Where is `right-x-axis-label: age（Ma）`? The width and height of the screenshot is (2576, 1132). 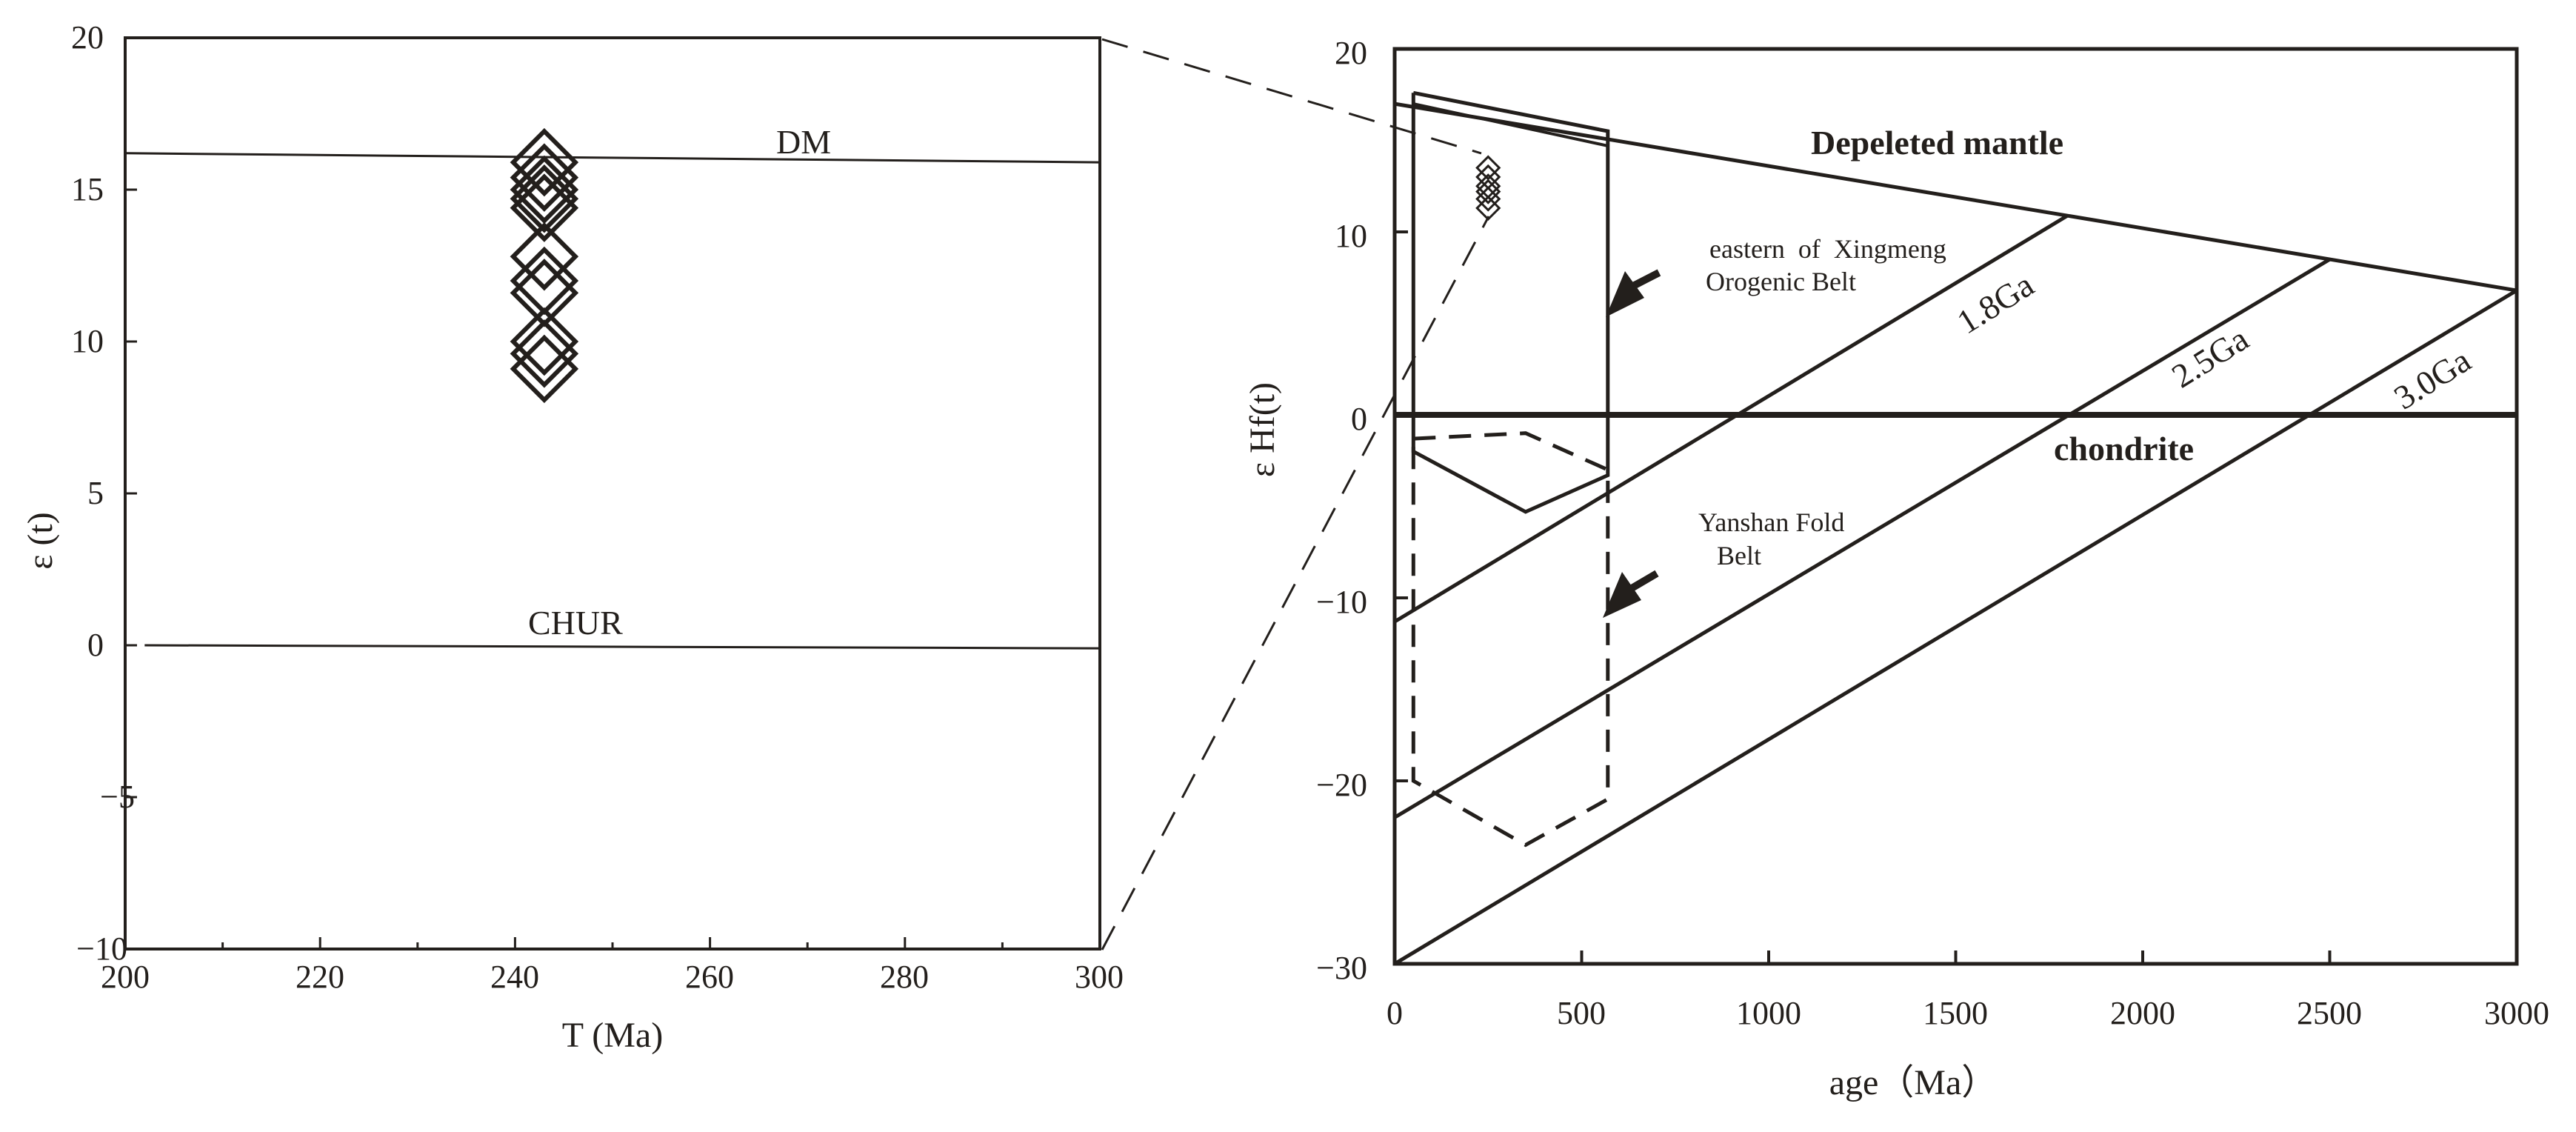
right-x-axis-label: age（Ma） is located at coordinates (1913, 1082).